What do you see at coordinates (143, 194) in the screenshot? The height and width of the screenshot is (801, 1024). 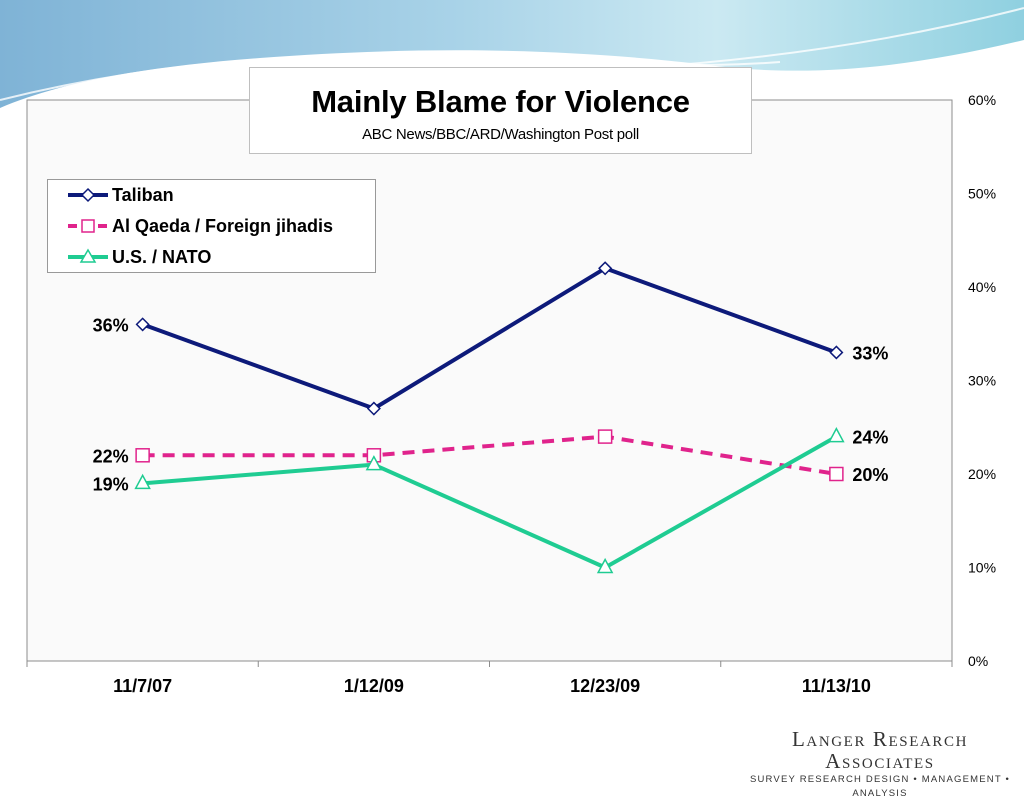 I see `legend-label: Taliban` at bounding box center [143, 194].